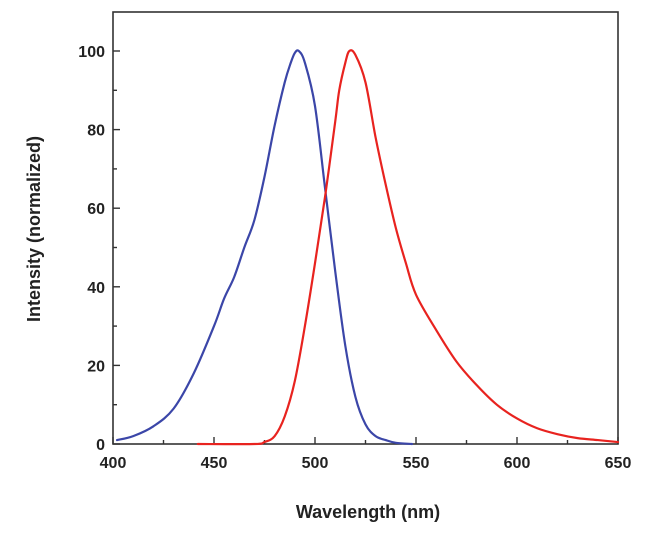 This screenshot has height=537, width=650. I want to click on y-axis: 0 20 40 60 80 100, so click(99, 249).